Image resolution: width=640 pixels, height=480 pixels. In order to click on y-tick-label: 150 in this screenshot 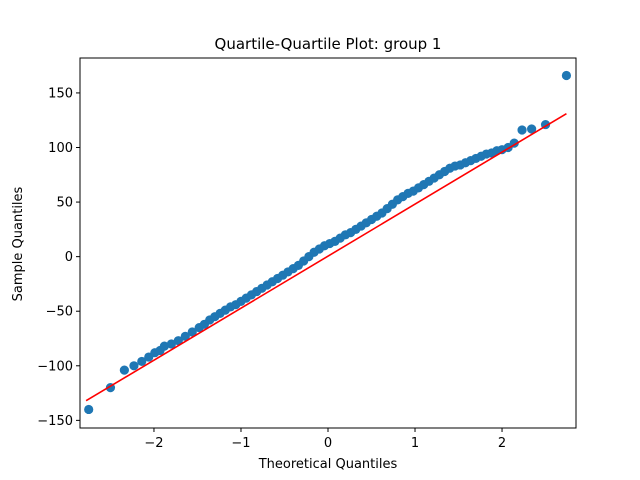, I will do `click(60, 93)`.